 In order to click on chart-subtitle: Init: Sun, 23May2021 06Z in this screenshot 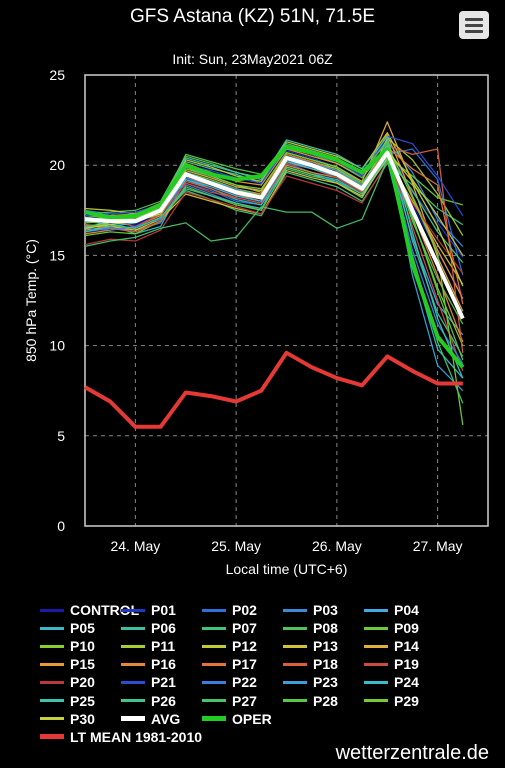, I will do `click(252, 59)`.